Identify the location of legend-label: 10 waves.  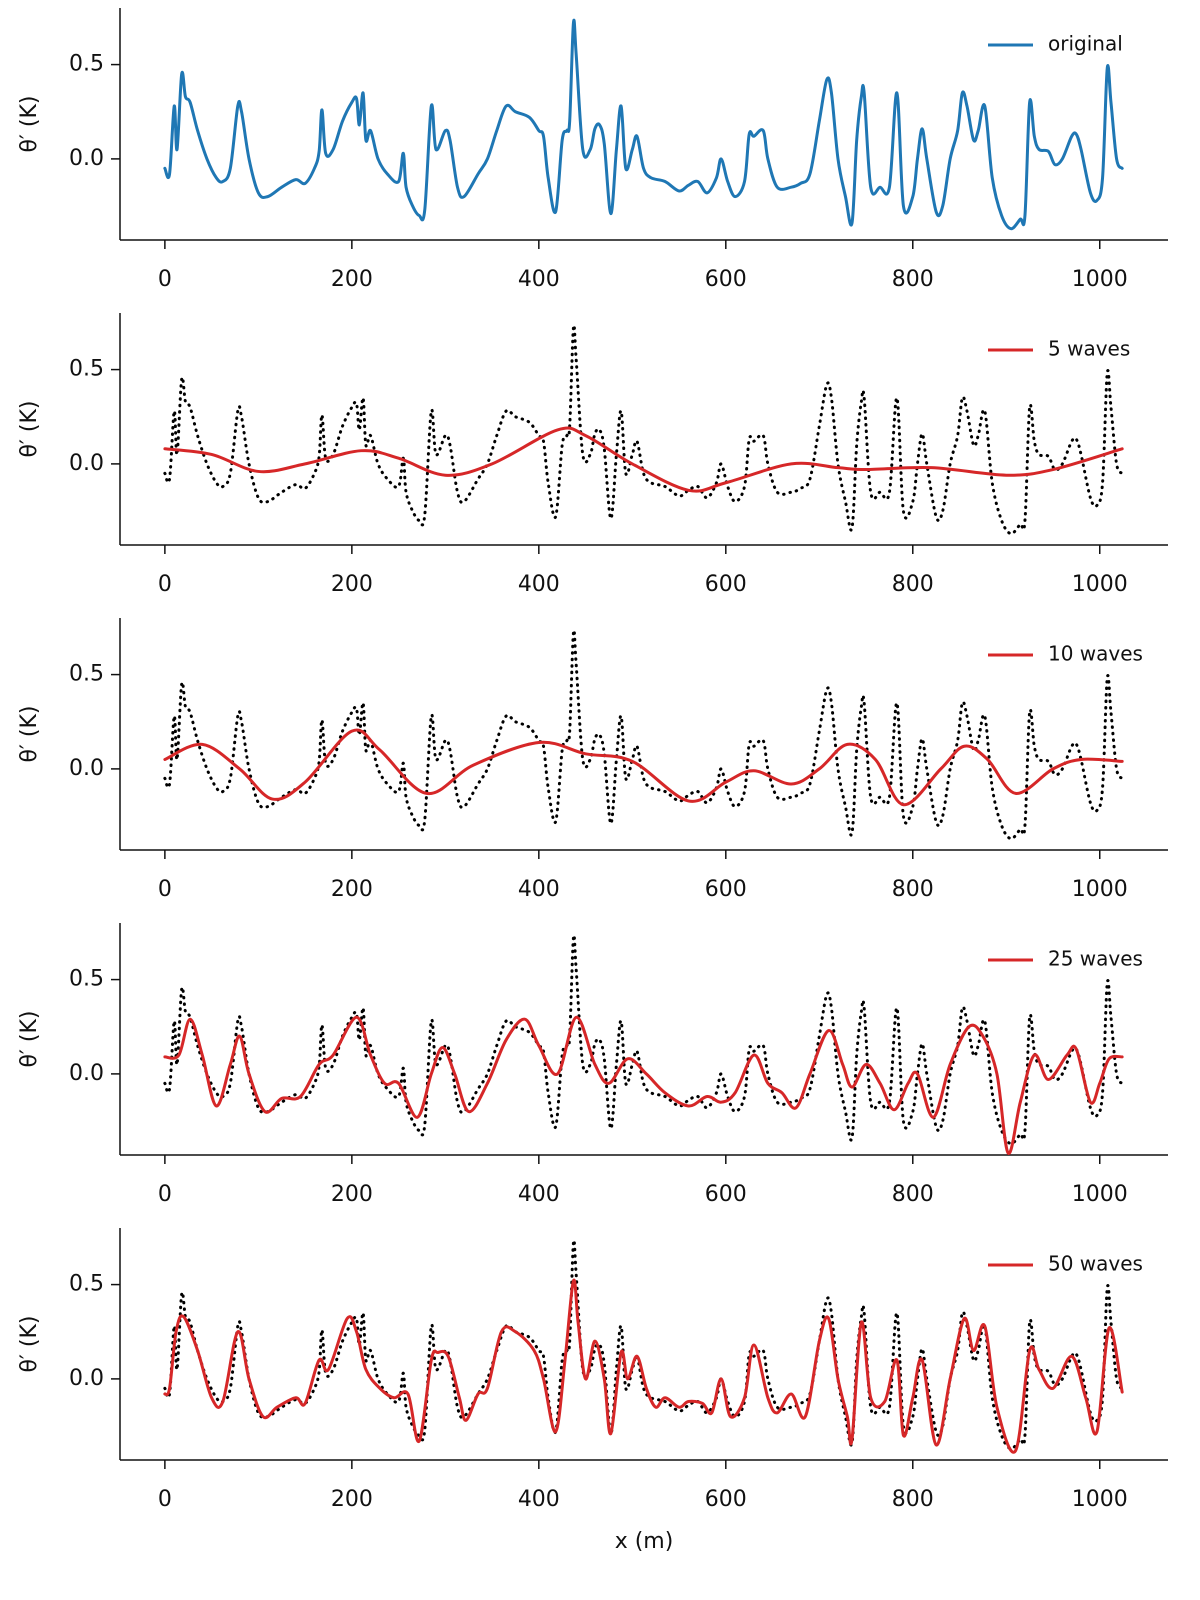
(1095, 654).